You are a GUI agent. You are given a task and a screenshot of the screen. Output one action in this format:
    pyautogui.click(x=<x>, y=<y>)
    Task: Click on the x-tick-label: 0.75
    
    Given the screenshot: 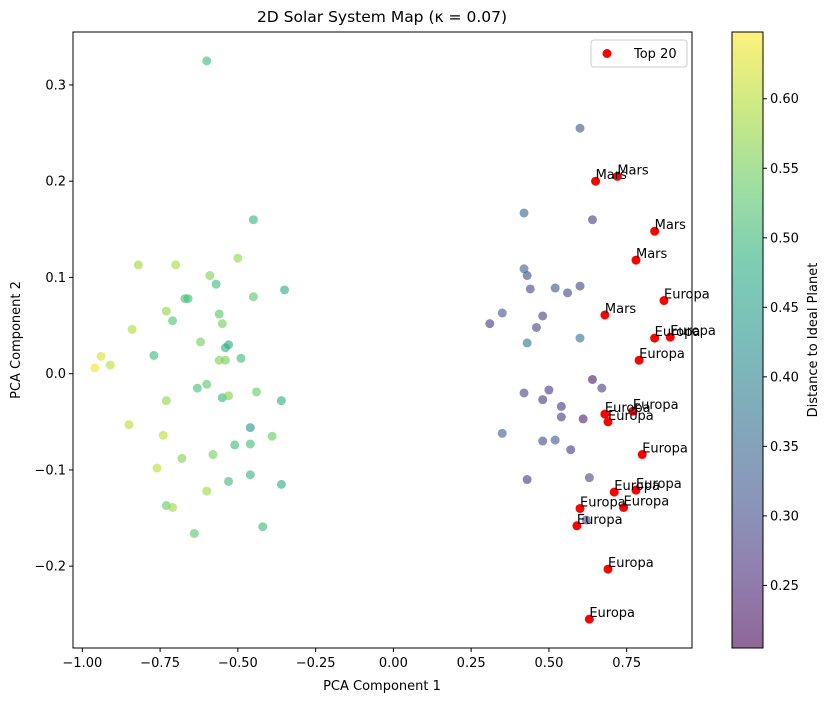 What is the action you would take?
    pyautogui.click(x=626, y=663)
    